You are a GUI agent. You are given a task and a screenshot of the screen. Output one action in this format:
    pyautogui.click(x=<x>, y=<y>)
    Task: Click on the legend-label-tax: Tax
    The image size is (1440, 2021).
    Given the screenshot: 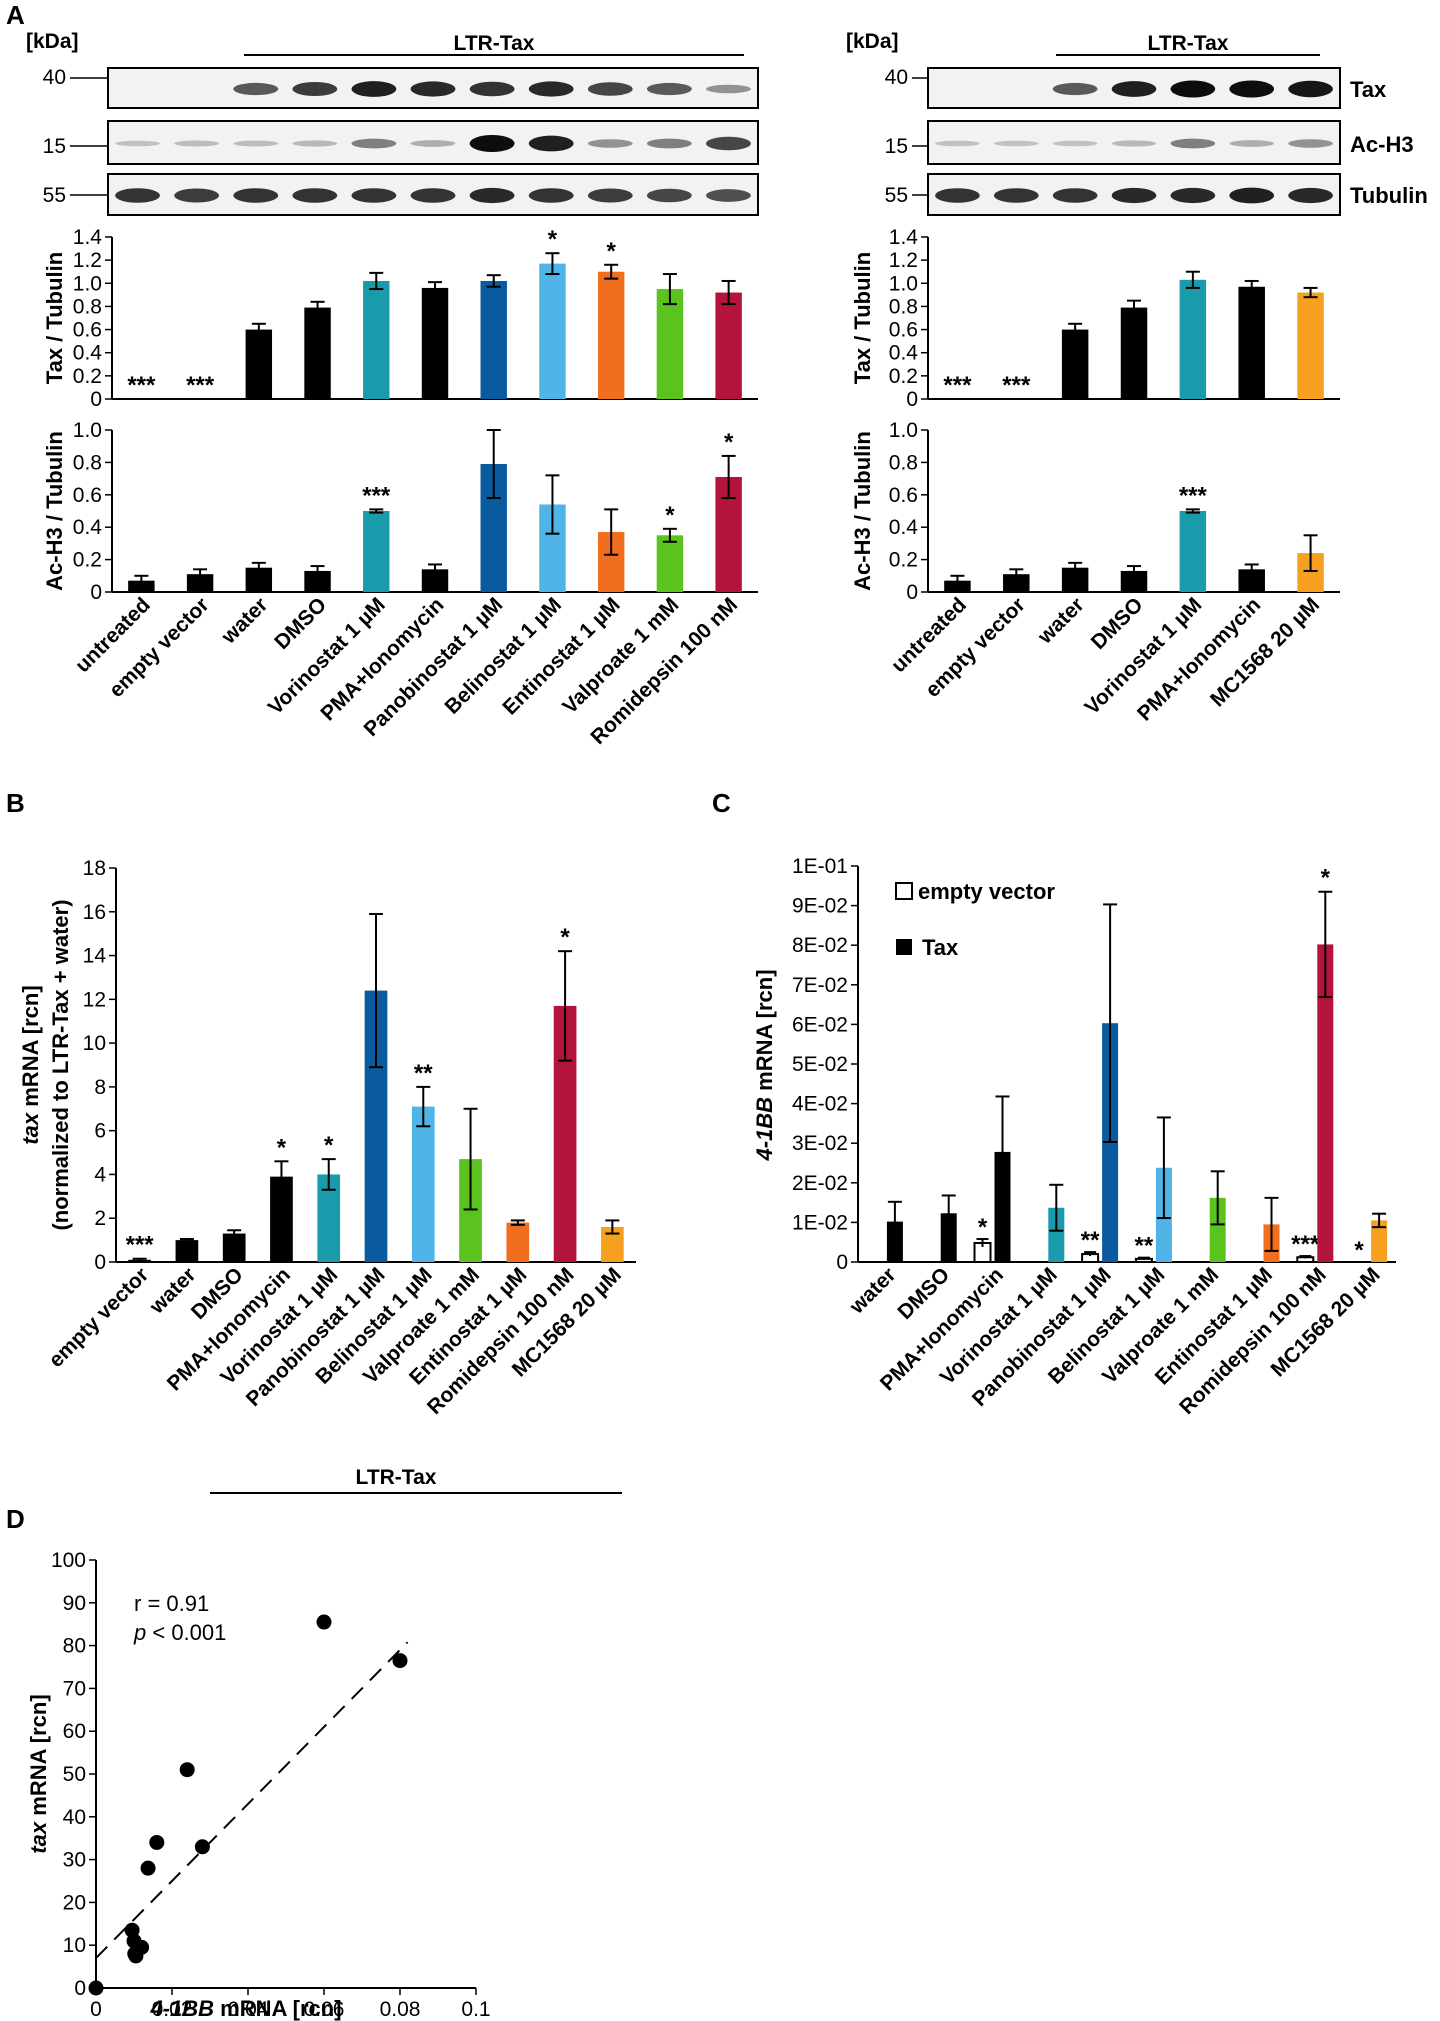 What is the action you would take?
    pyautogui.click(x=940, y=947)
    